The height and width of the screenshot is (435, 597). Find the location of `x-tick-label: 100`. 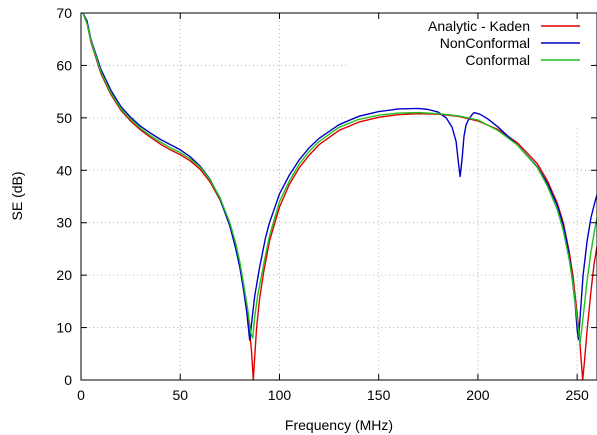

x-tick-label: 100 is located at coordinates (280, 395).